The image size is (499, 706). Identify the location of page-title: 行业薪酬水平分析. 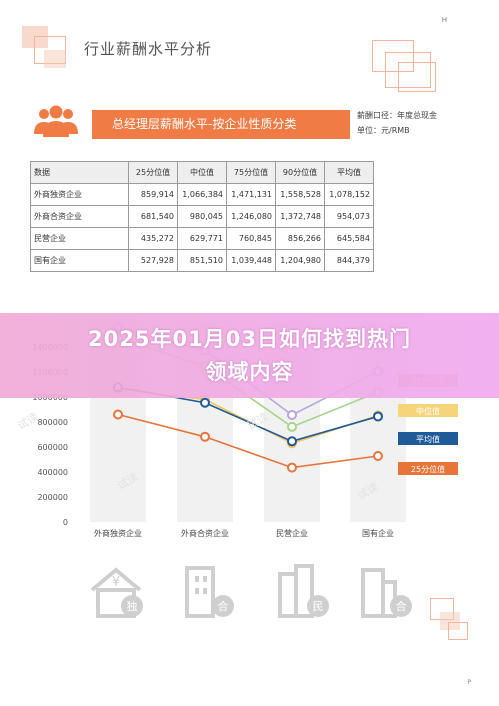
(148, 49).